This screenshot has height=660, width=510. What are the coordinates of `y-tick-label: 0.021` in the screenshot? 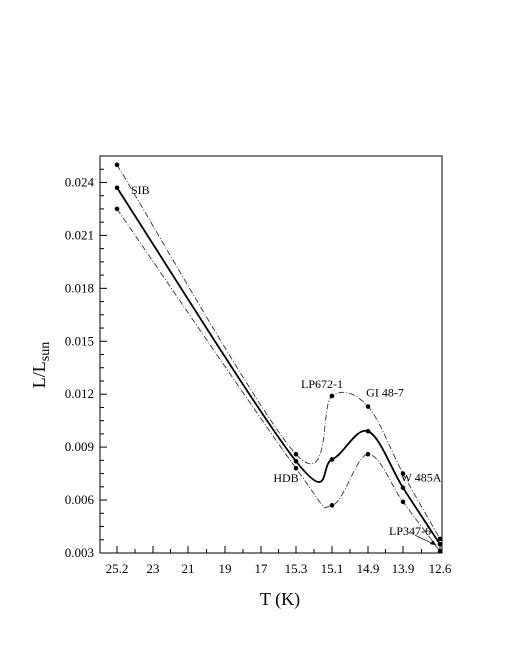 It's located at (79, 234).